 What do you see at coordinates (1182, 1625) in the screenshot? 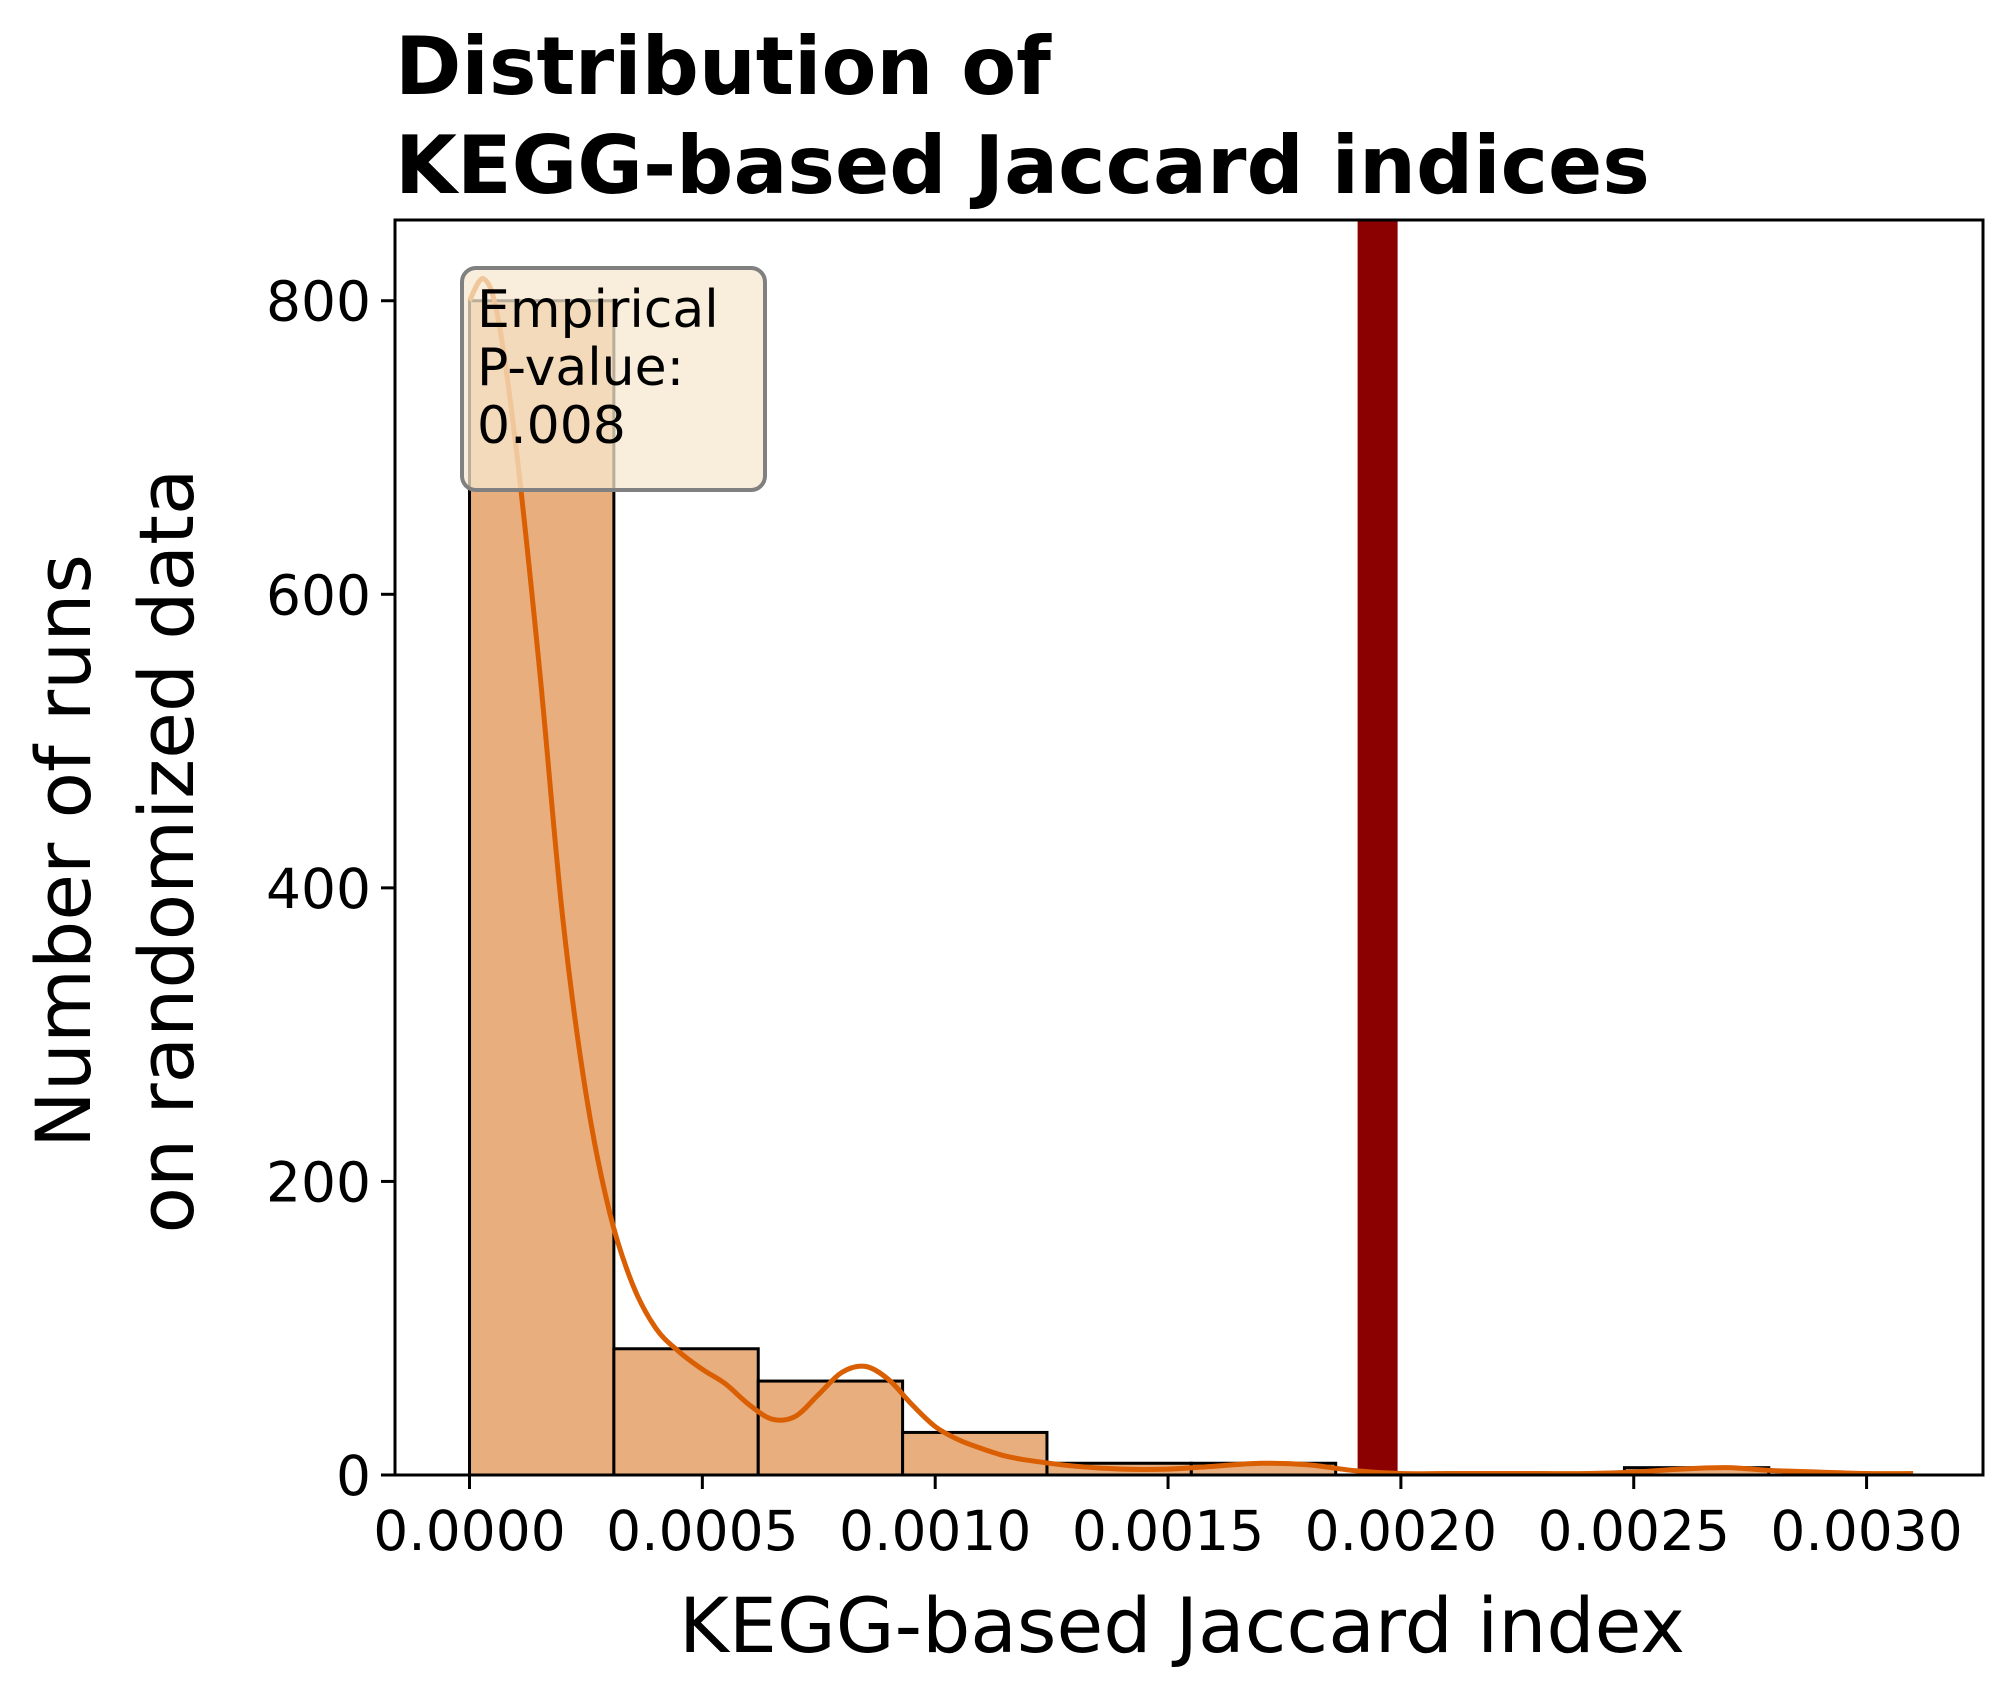
I see `x-axis-label: KEGG-based Jaccard index` at bounding box center [1182, 1625].